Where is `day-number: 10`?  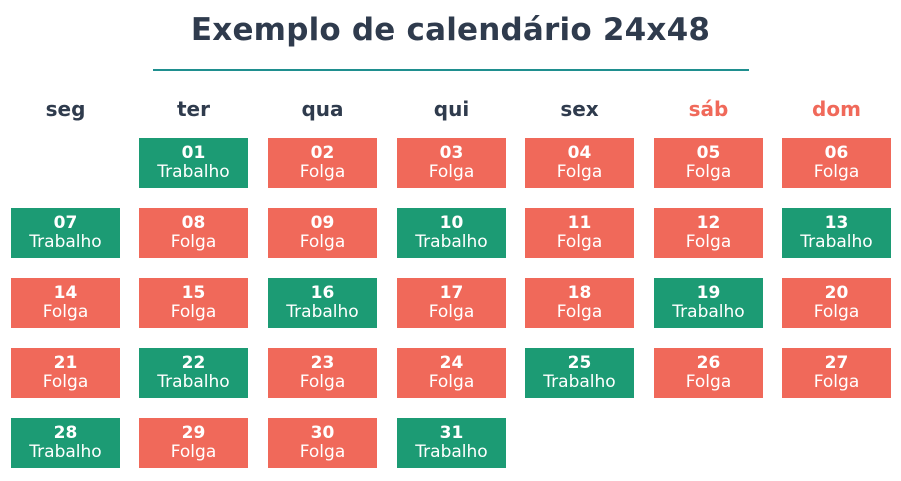
day-number: 10 is located at coordinates (451, 223).